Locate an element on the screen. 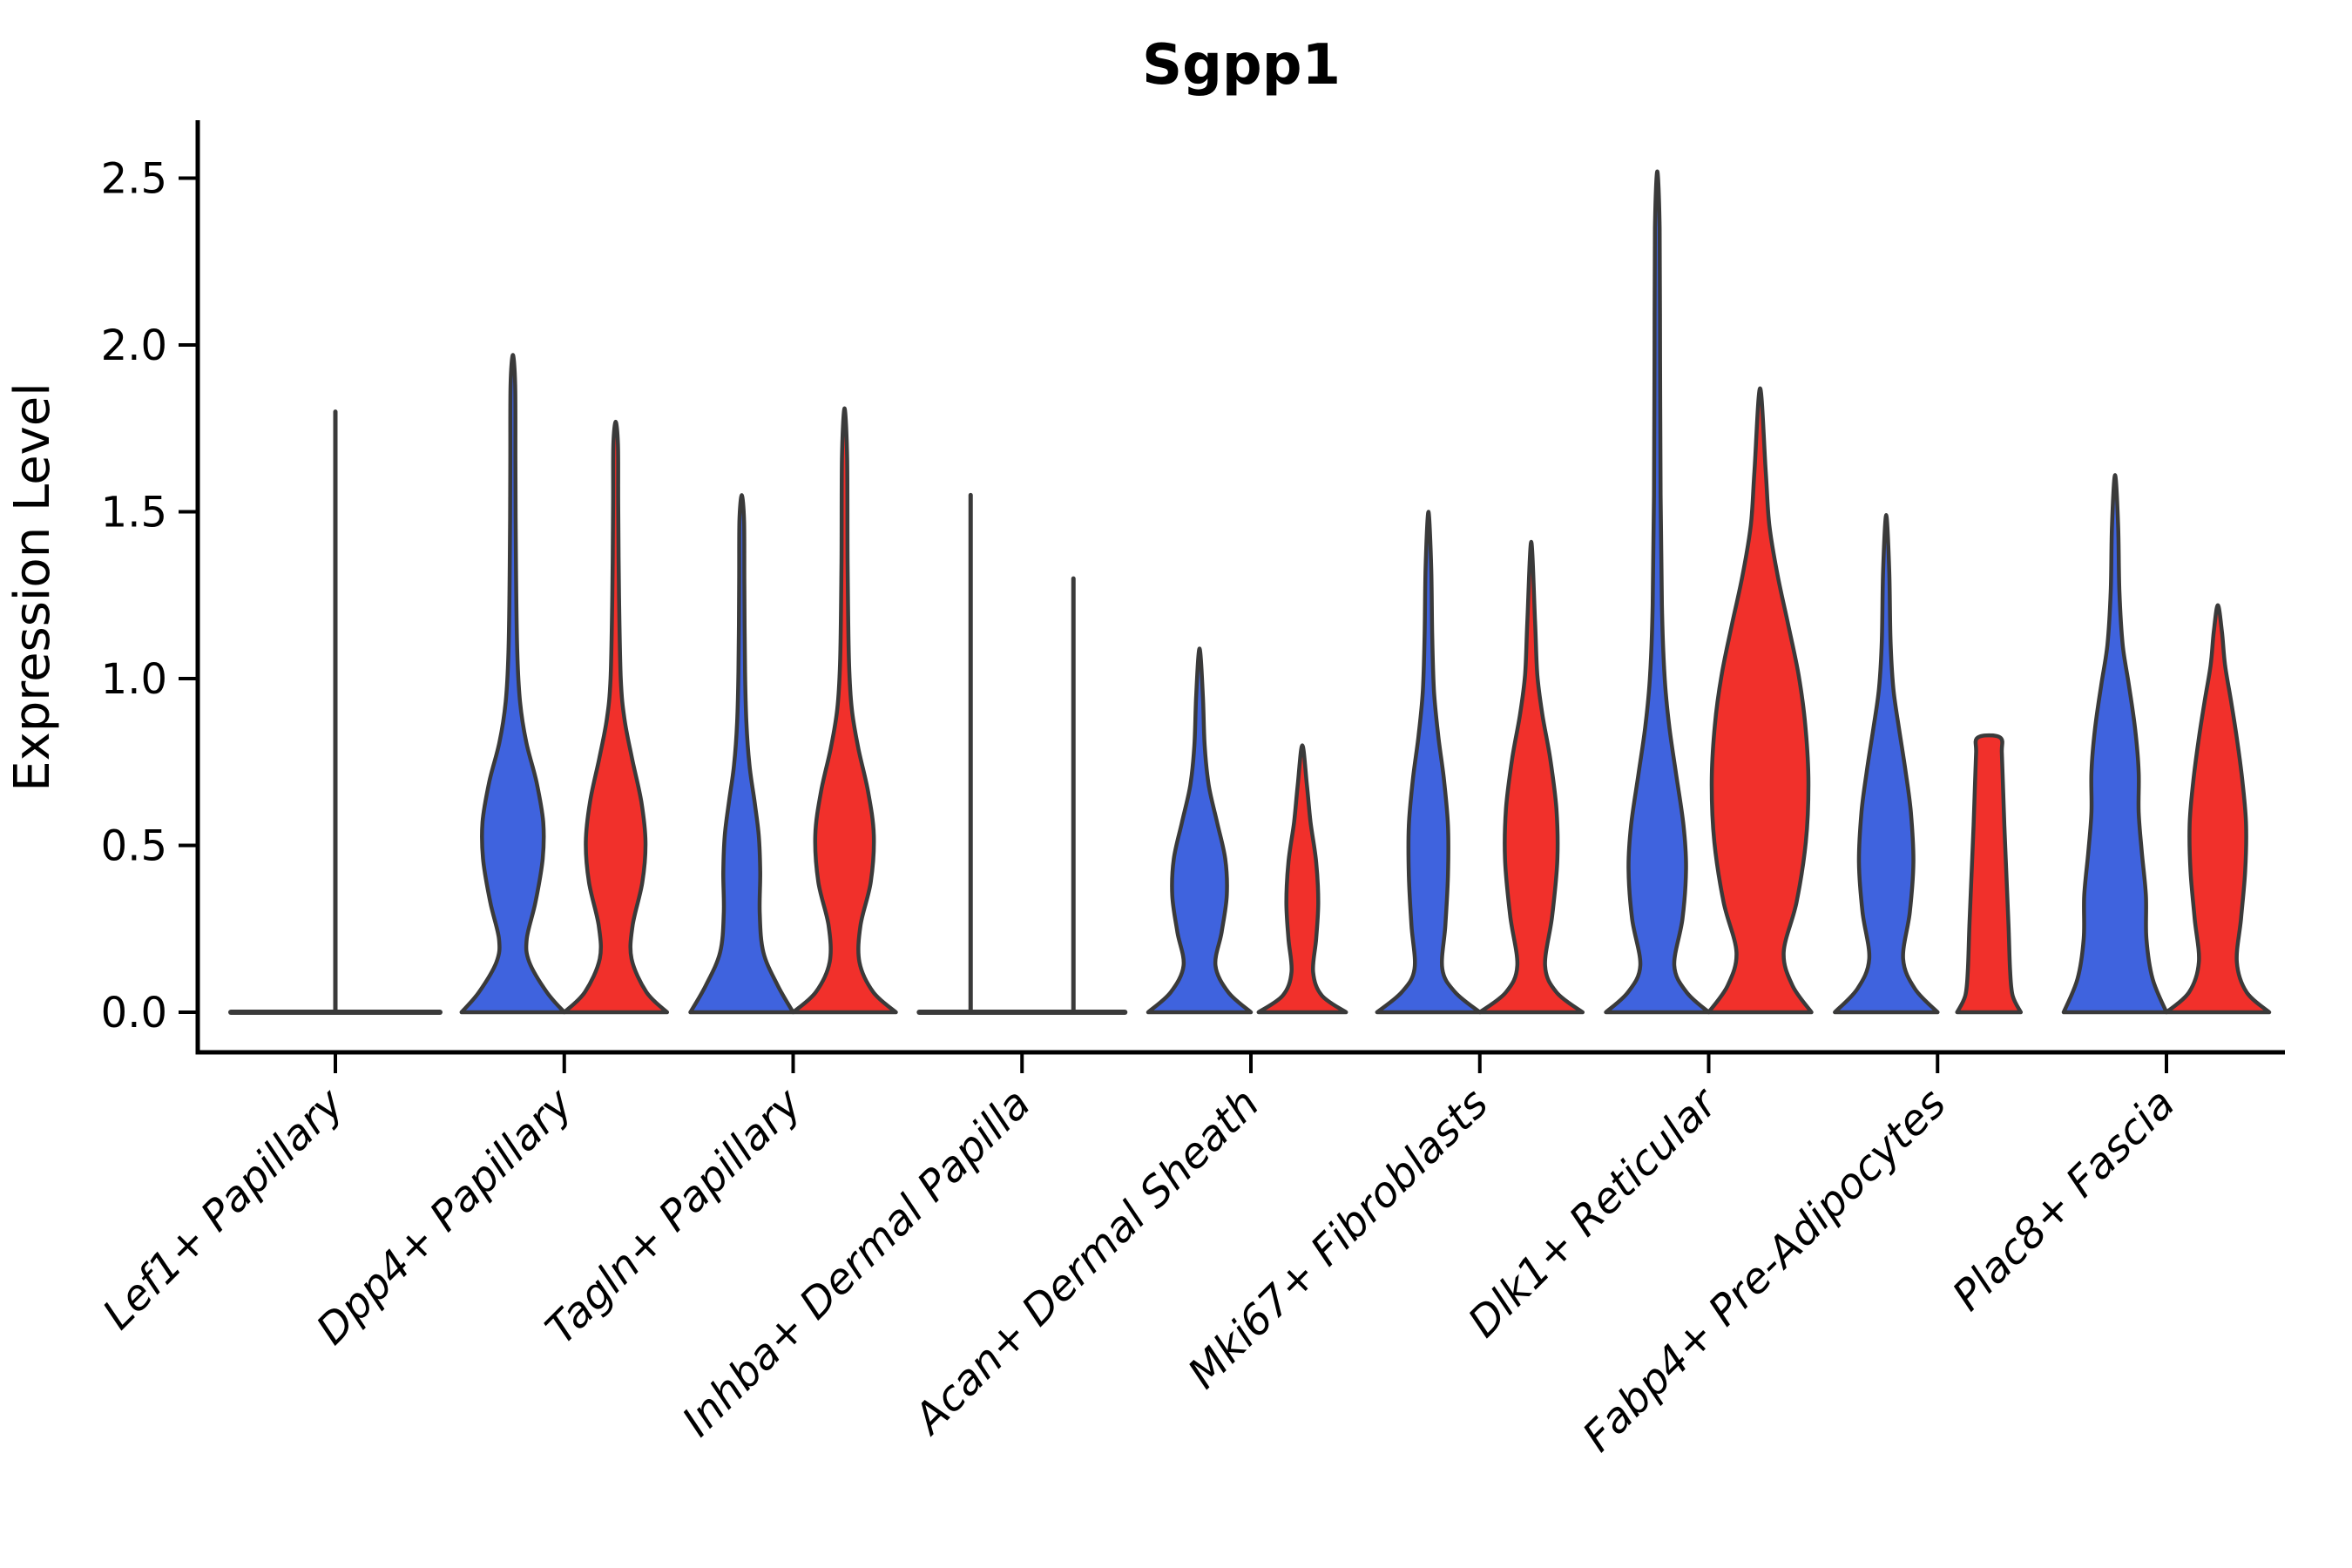 The height and width of the screenshot is (1568, 2352). violin-fabp4-pre-adipocytes-red is located at coordinates (1990, 874).